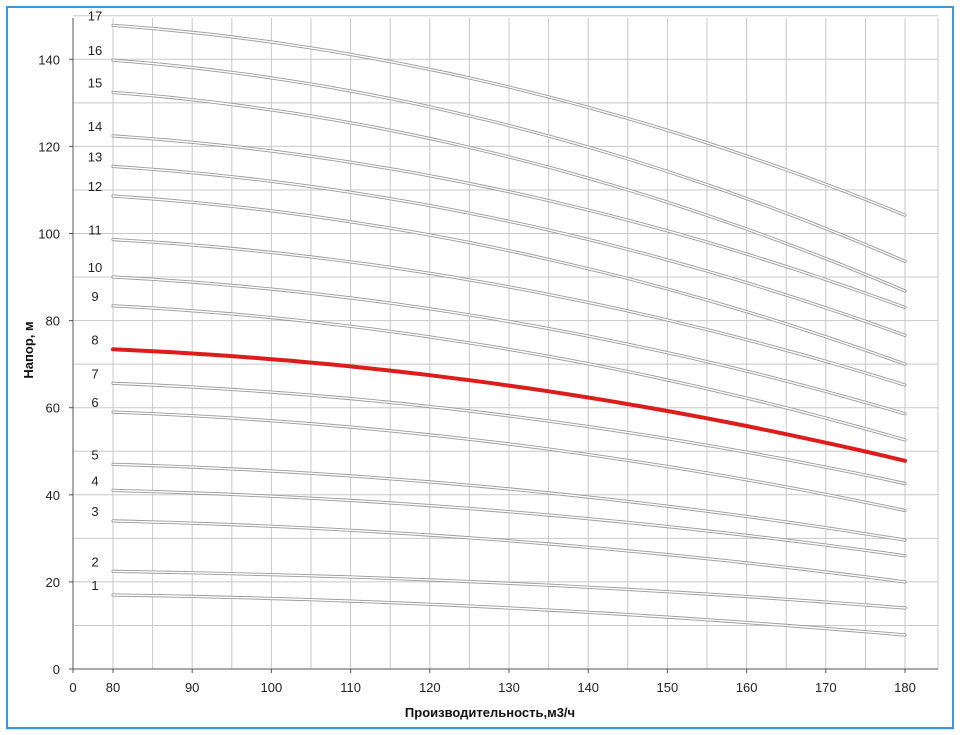 This screenshot has height=735, width=962. What do you see at coordinates (588, 687) in the screenshot?
I see `x-tick-label: 140` at bounding box center [588, 687].